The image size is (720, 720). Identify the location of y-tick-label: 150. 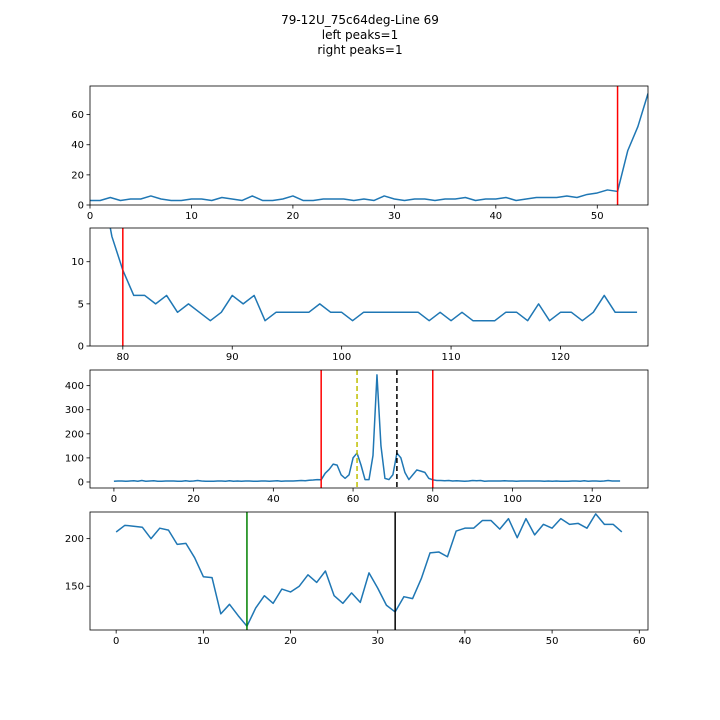
(74, 587).